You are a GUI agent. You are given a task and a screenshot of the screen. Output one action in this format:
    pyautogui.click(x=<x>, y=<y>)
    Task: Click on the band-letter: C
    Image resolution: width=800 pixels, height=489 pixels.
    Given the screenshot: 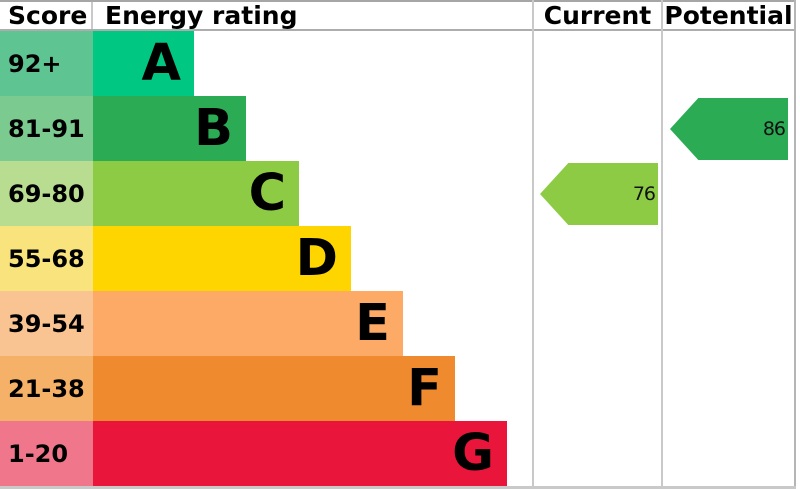 What is the action you would take?
    pyautogui.click(x=267, y=193)
    